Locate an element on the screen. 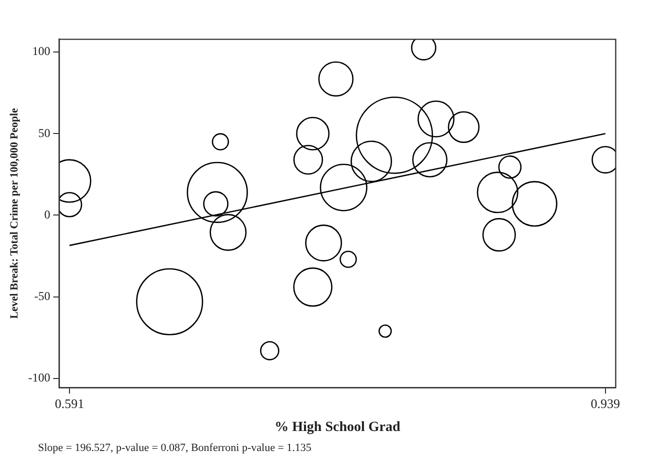 Image resolution: width=655 pixels, height=465 pixels. x-tick-label: 0.591 is located at coordinates (69, 403).